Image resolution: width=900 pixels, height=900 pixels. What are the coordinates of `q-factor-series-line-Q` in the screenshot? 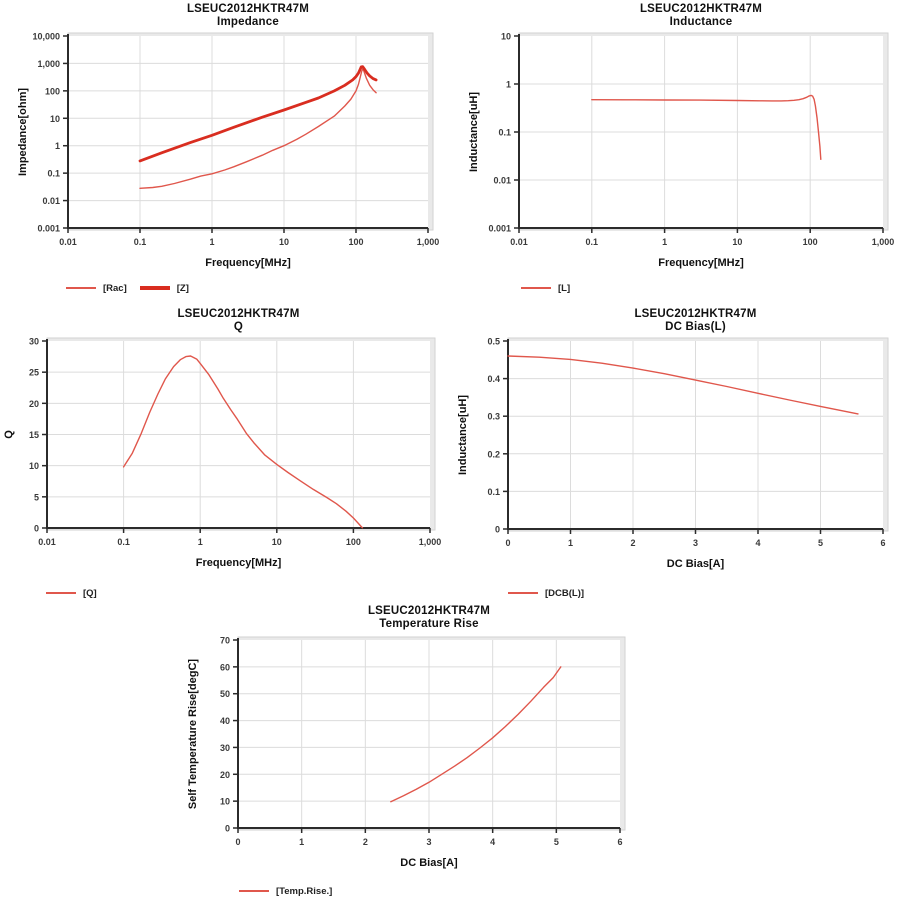 It's located at (243, 442).